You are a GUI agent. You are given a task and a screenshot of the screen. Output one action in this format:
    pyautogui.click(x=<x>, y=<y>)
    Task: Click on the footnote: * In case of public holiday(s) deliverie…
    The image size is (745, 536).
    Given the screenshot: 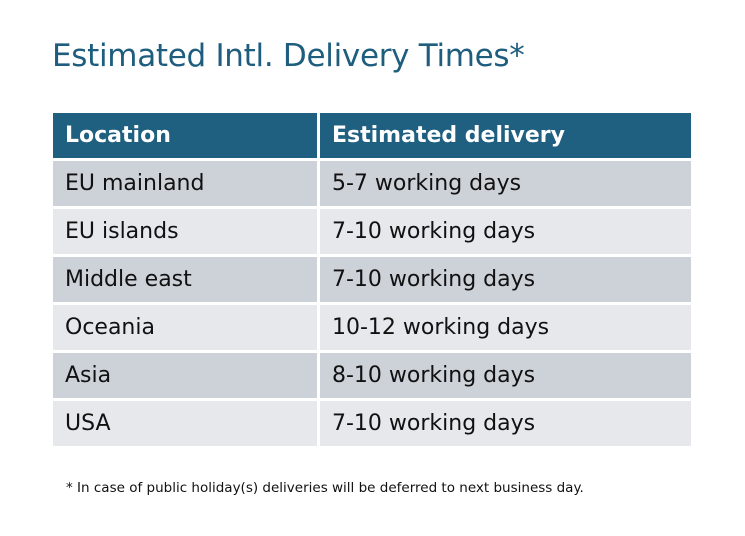 What is the action you would take?
    pyautogui.click(x=325, y=488)
    